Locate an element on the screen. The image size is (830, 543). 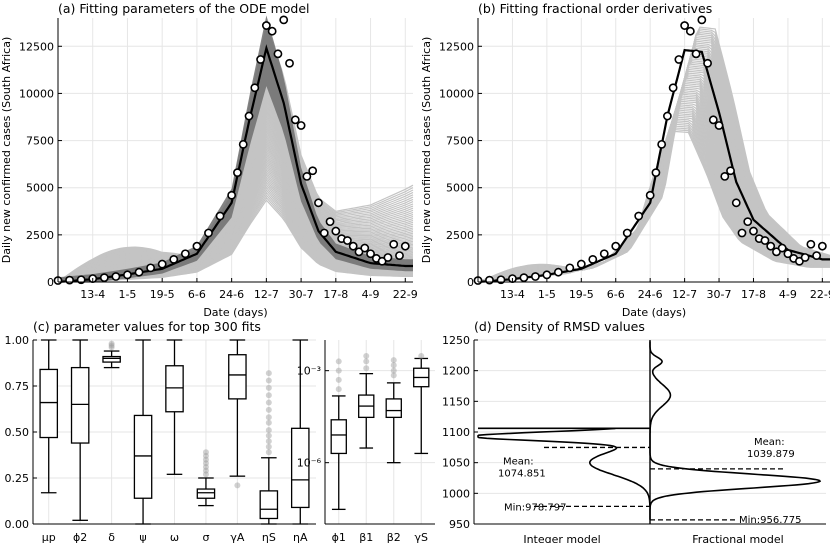
box-category-label: ηS is located at coordinates (269, 537).